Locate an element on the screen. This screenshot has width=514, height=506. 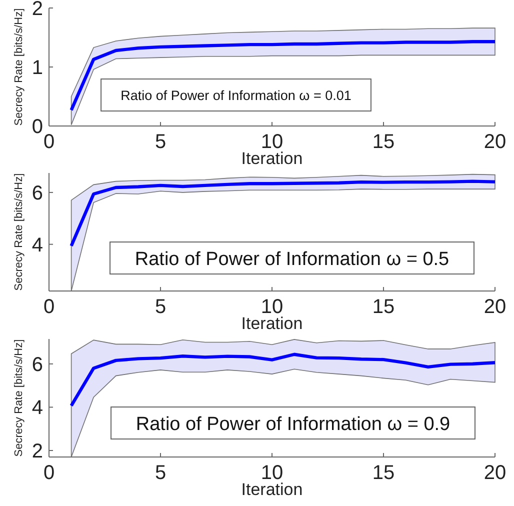
annotation: Ratio of Power of Information ω = 0.01 is located at coordinates (236, 95).